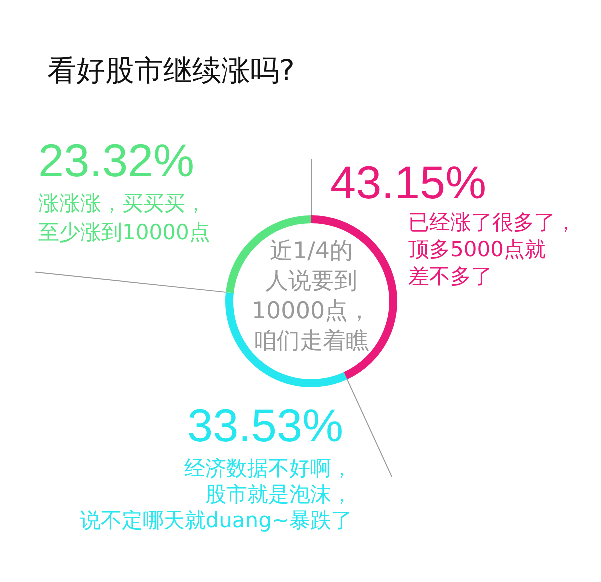  I want to click on slice-label: 已经涨了很多了，顶多5000点就差不多了, so click(492, 249).